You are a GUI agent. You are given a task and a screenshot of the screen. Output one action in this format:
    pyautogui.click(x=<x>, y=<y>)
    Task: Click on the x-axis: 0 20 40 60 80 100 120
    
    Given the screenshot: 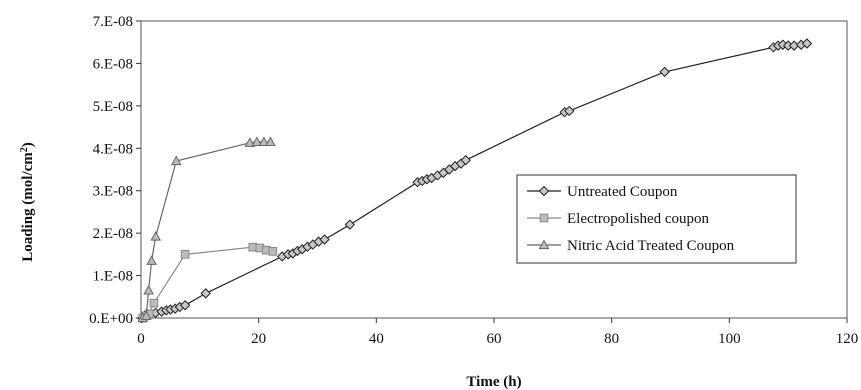 What is the action you would take?
    pyautogui.click(x=497, y=332)
    